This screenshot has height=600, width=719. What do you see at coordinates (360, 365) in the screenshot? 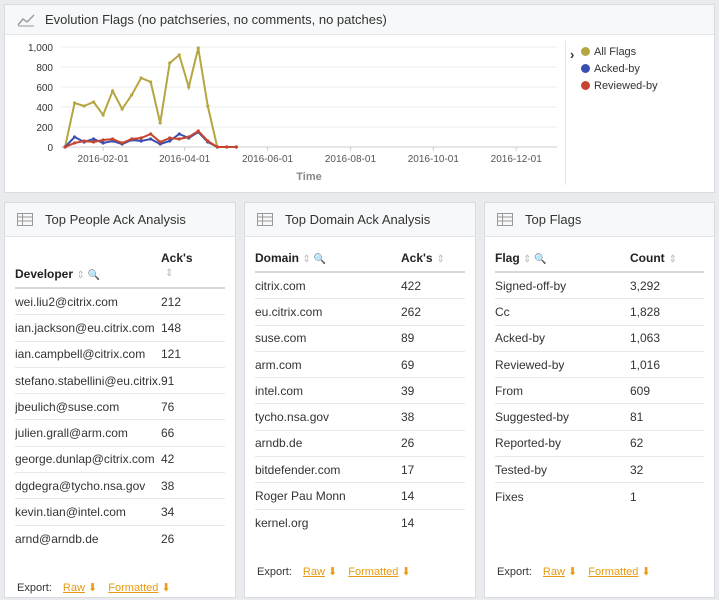
I see `table-row: arm.com 69` at bounding box center [360, 365].